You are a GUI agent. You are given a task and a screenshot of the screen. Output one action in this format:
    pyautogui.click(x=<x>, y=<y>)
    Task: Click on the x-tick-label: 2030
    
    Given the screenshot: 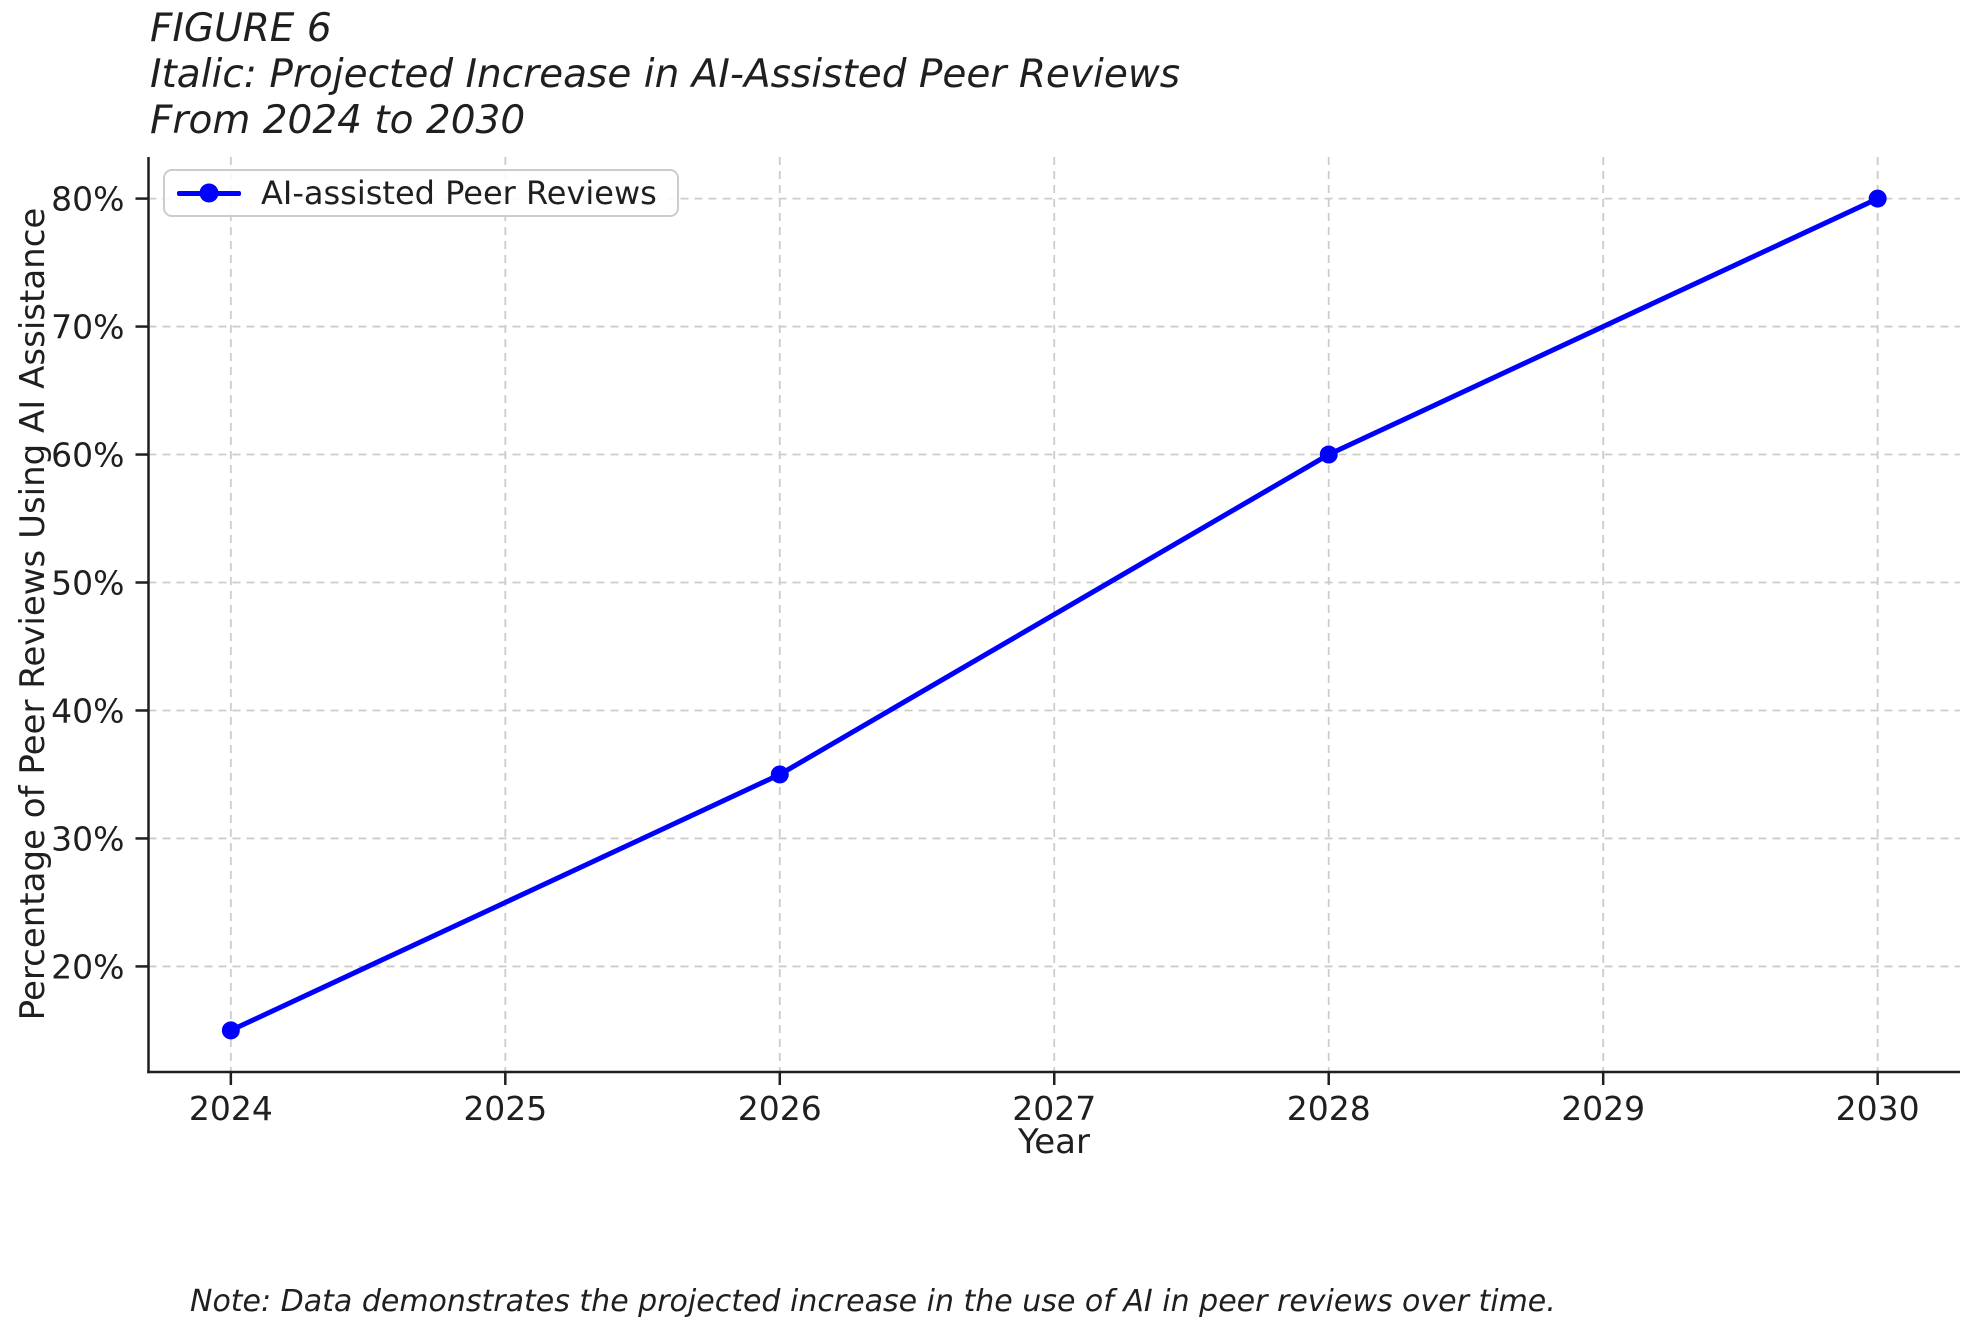 What is the action you would take?
    pyautogui.click(x=1878, y=1108)
    